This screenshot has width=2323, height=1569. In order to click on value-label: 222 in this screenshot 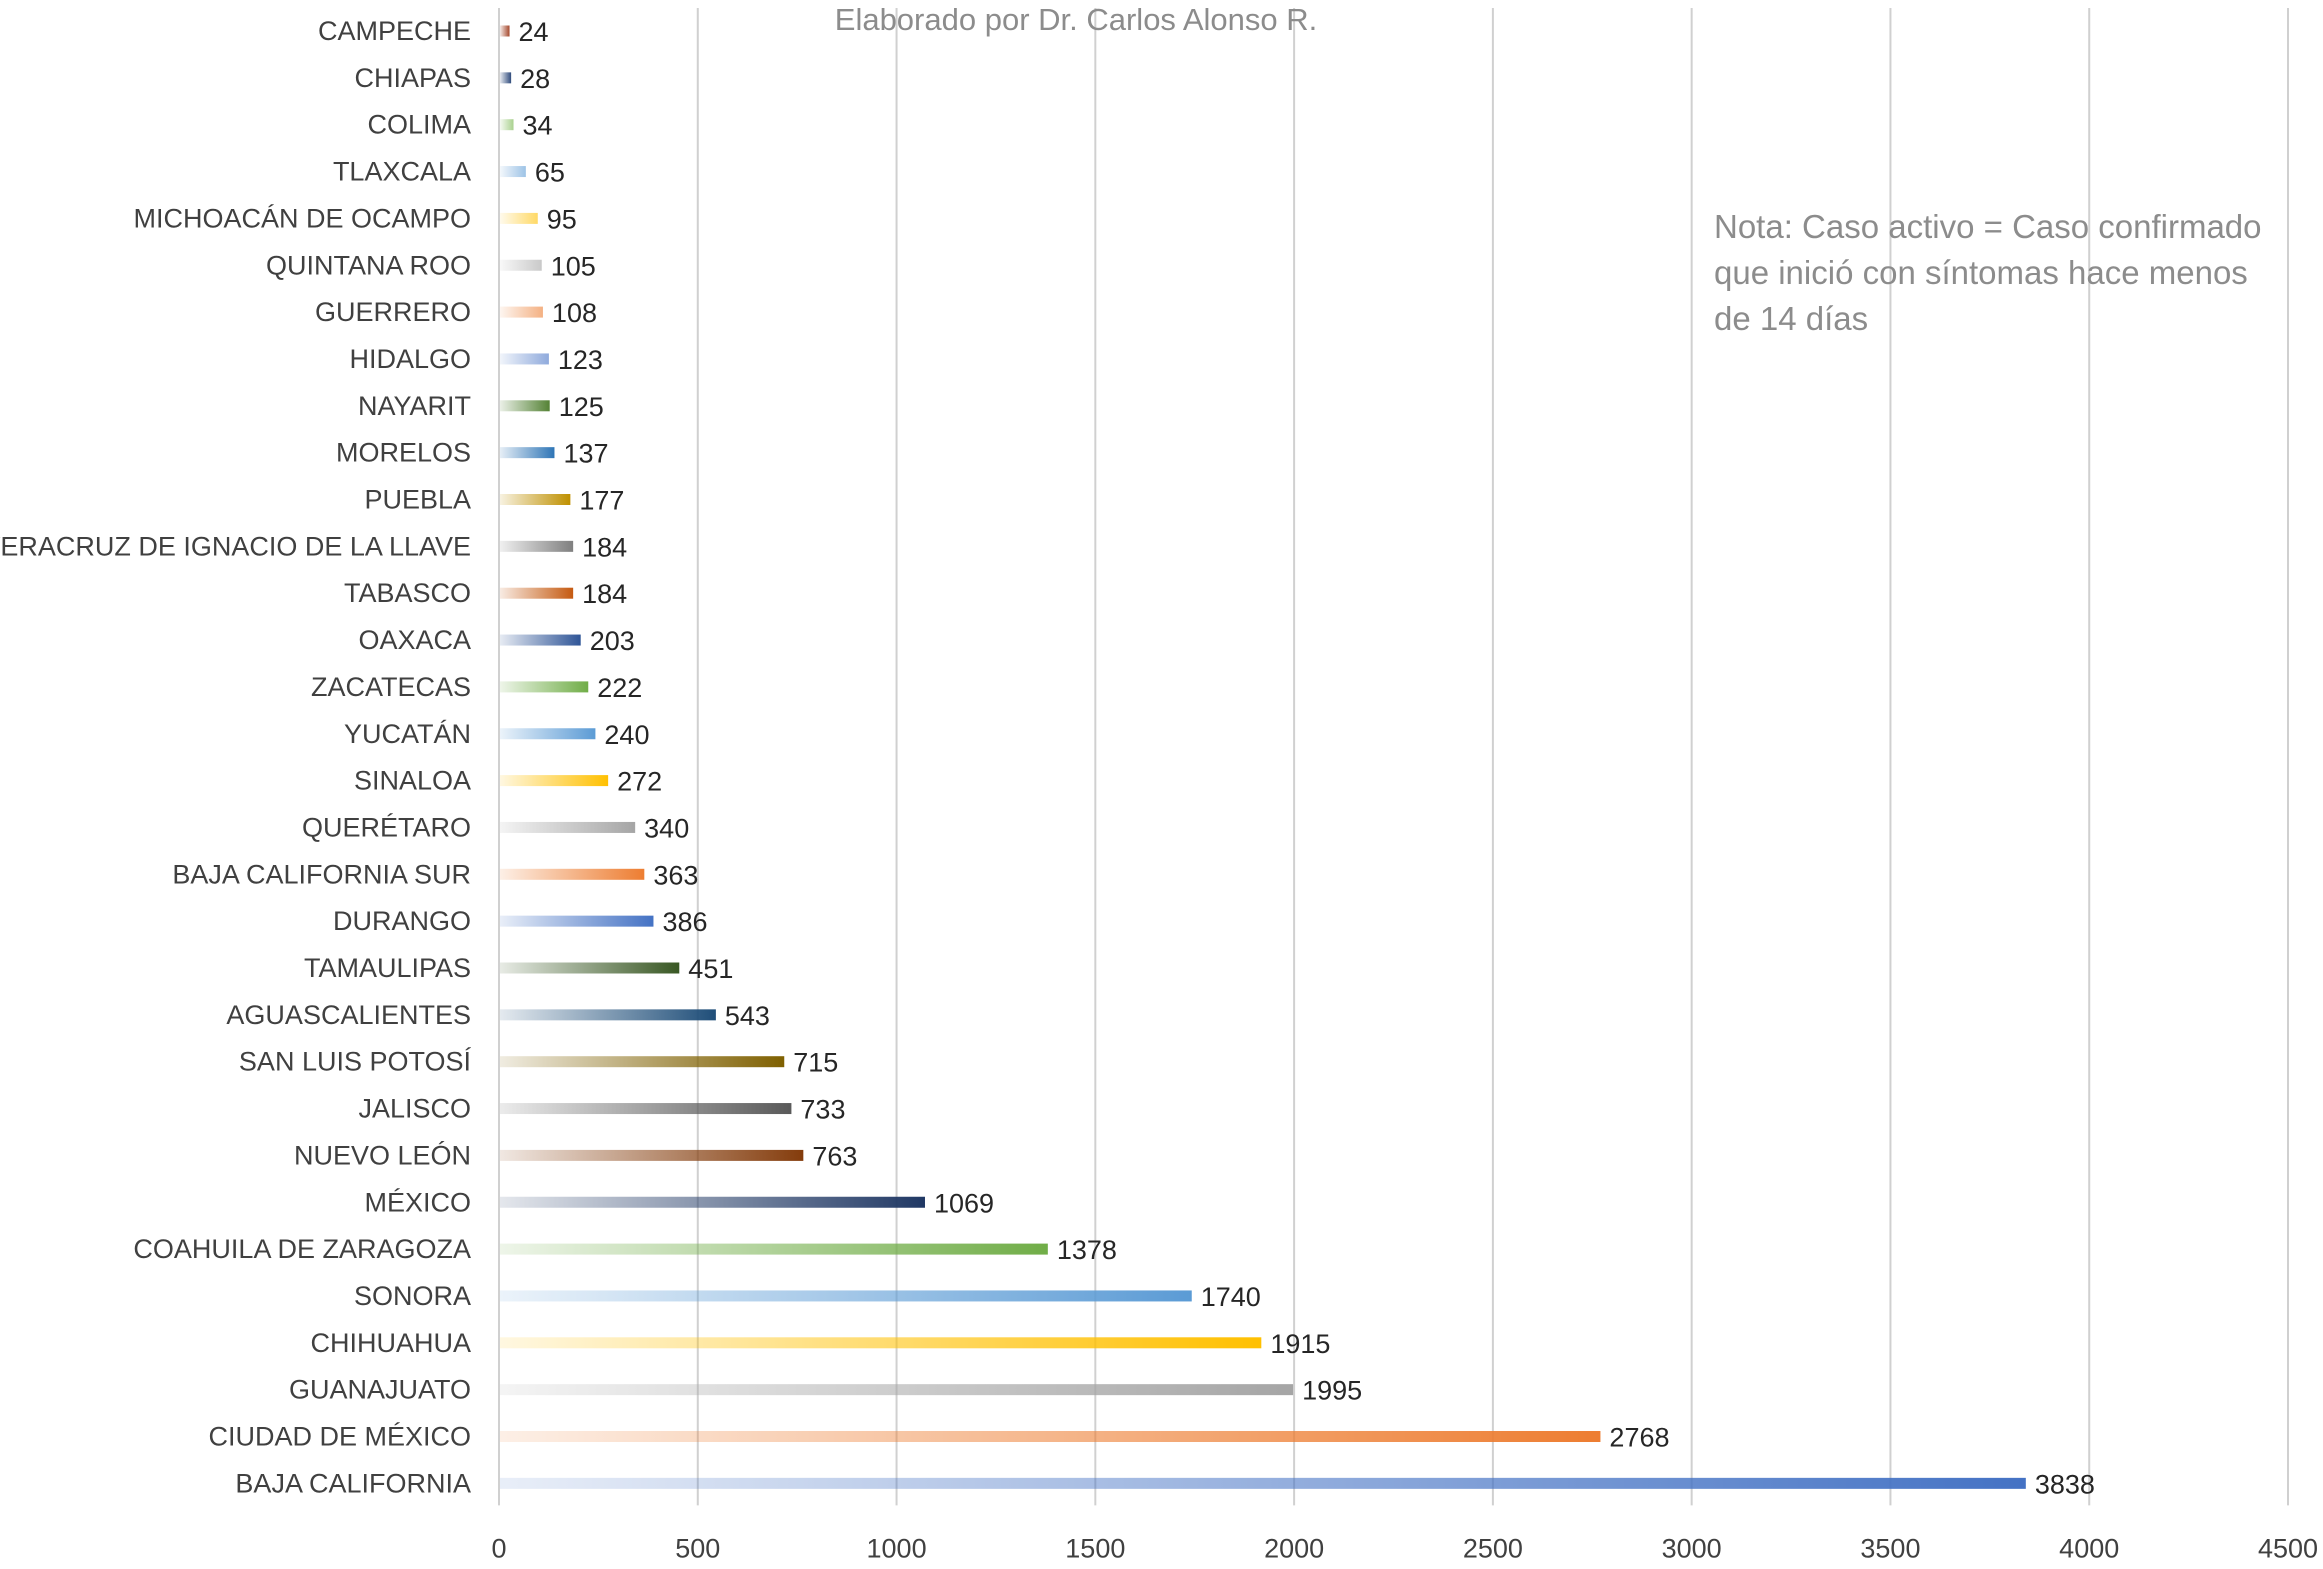, I will do `click(619, 688)`.